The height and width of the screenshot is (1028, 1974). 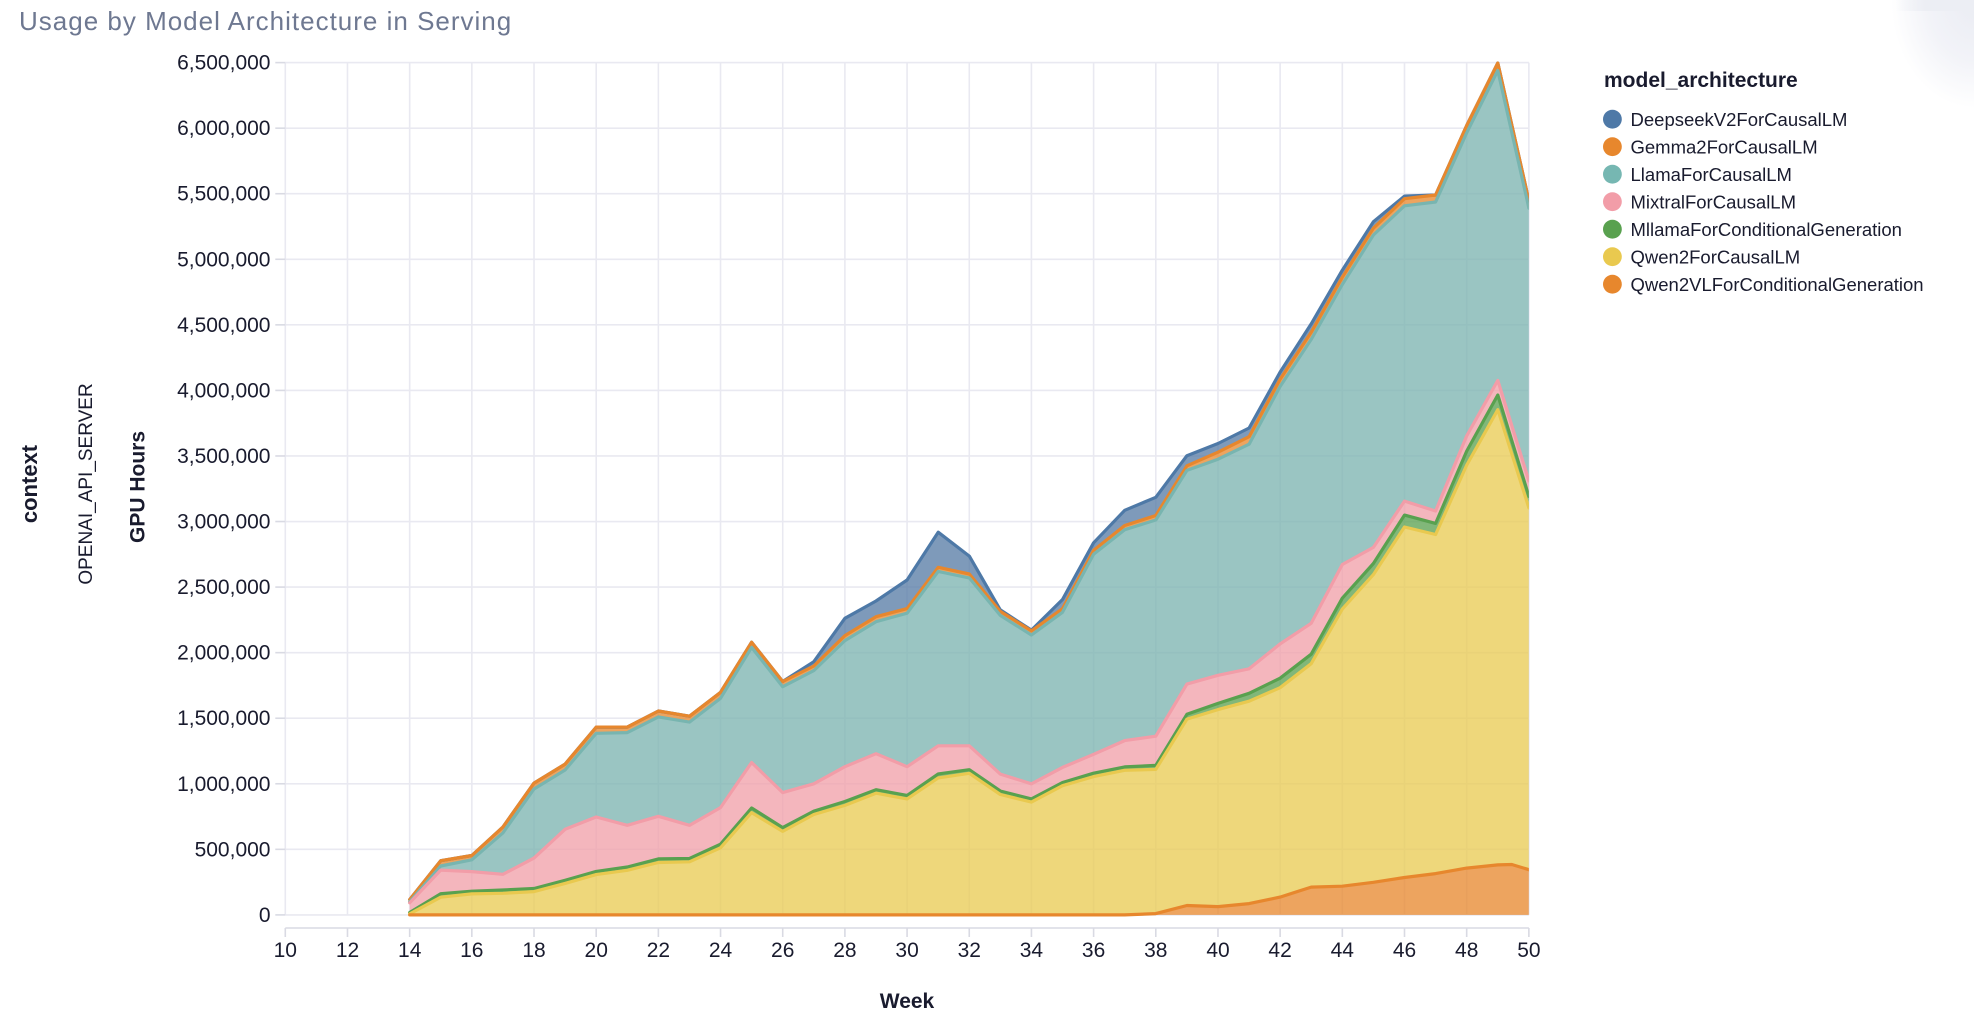 I want to click on svg-text: 44, so click(x=1343, y=950).